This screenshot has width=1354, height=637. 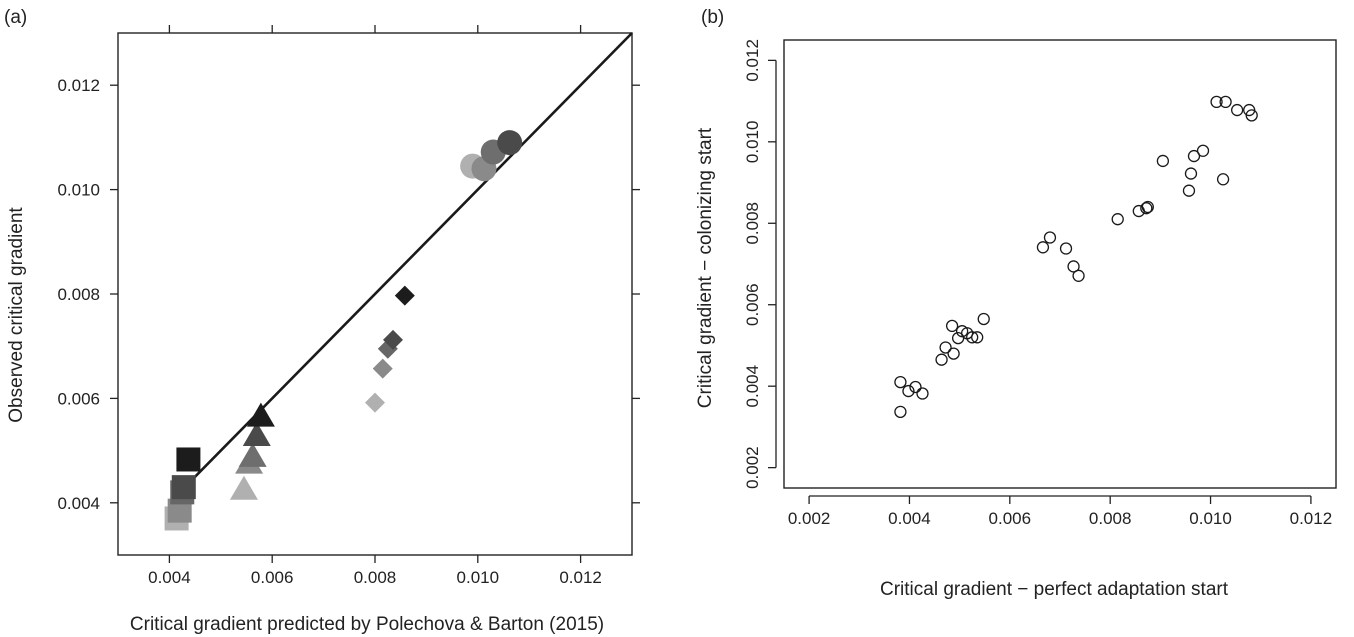 I want to click on panel-a-ylabel: Observed critical gradient, so click(x=16, y=315).